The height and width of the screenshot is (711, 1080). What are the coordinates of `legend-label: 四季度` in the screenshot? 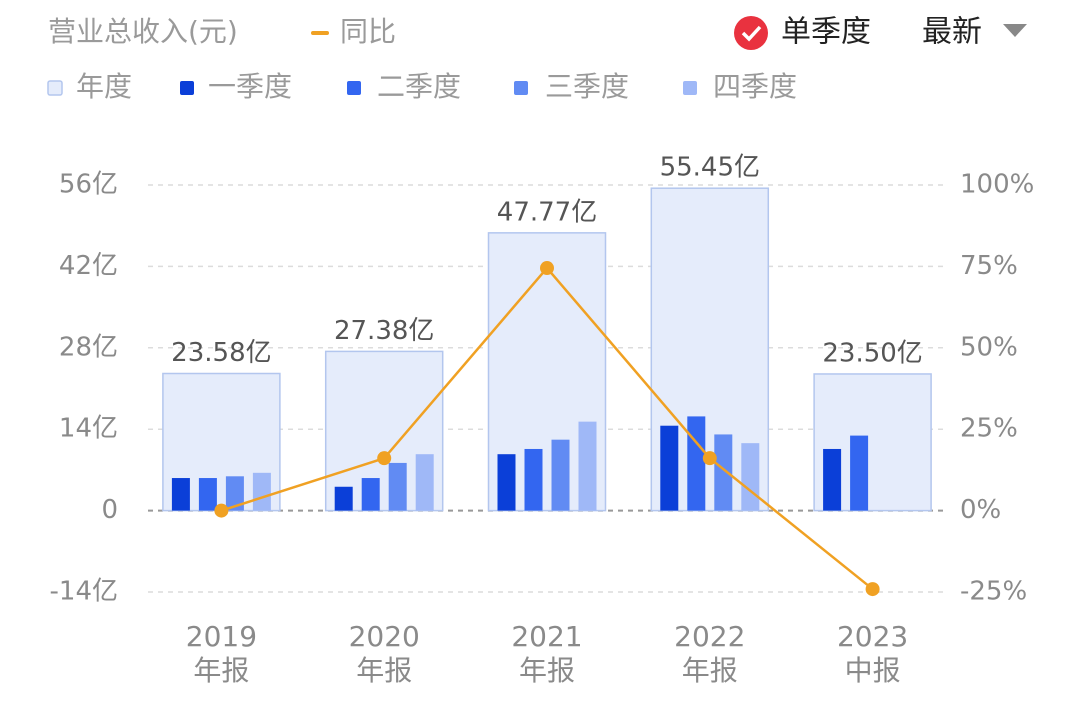 It's located at (755, 86).